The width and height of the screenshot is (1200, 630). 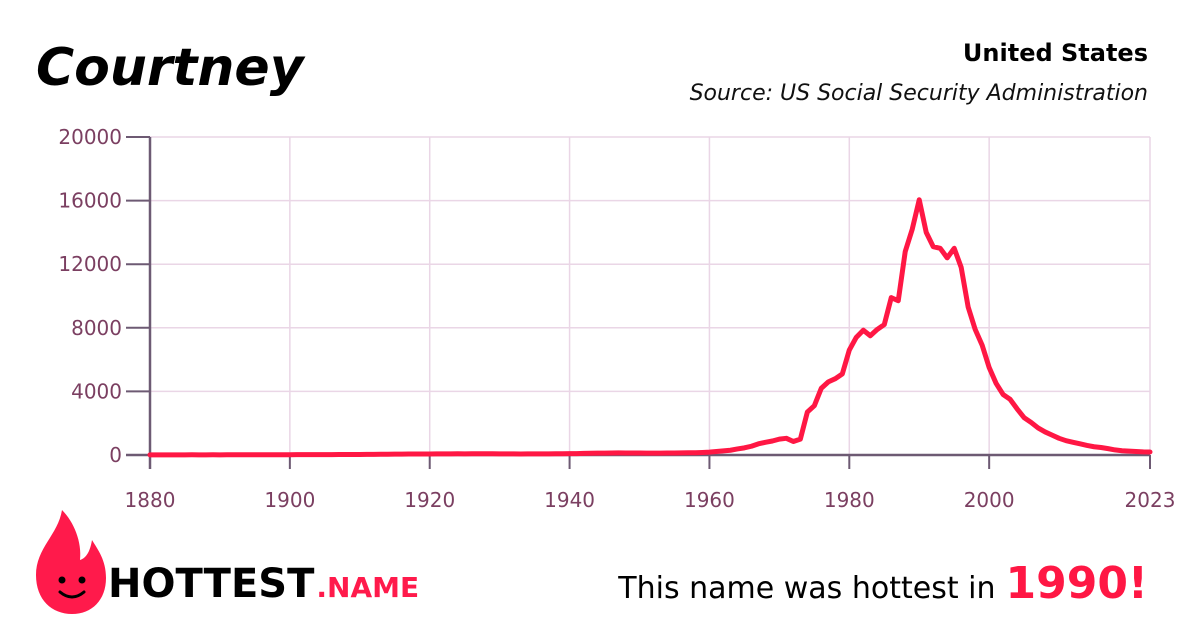 What do you see at coordinates (171, 68) in the screenshot?
I see `chart-title: Courtney` at bounding box center [171, 68].